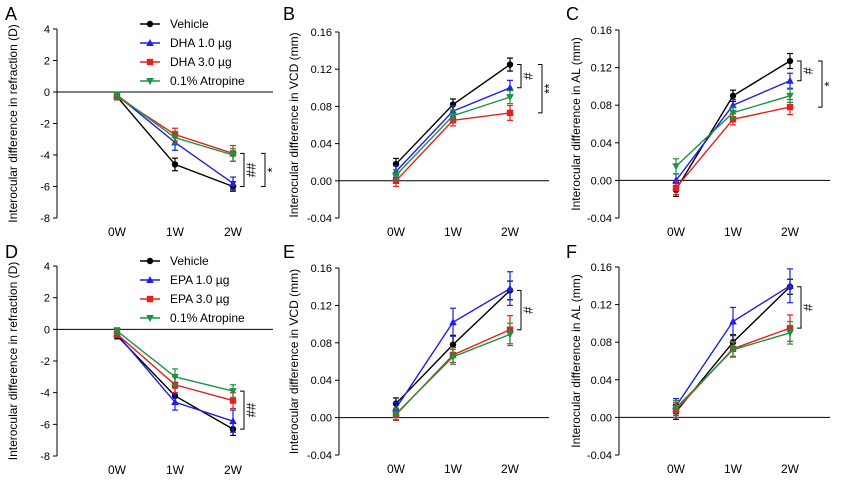  I want to click on panel-d-point-epa-3-0-ug, so click(233, 400).